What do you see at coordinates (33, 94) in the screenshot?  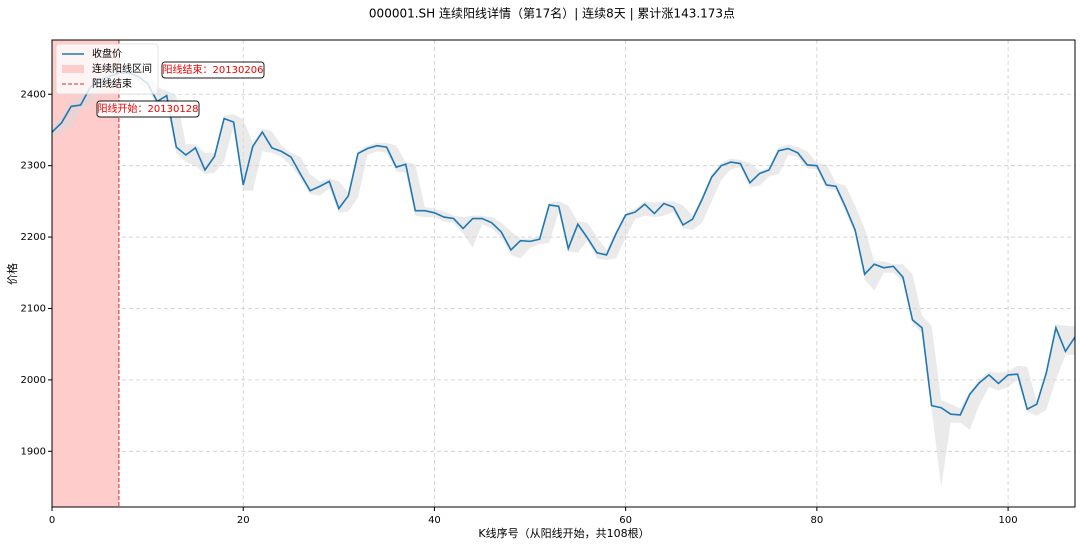 I see `y-tick-label: 2400` at bounding box center [33, 94].